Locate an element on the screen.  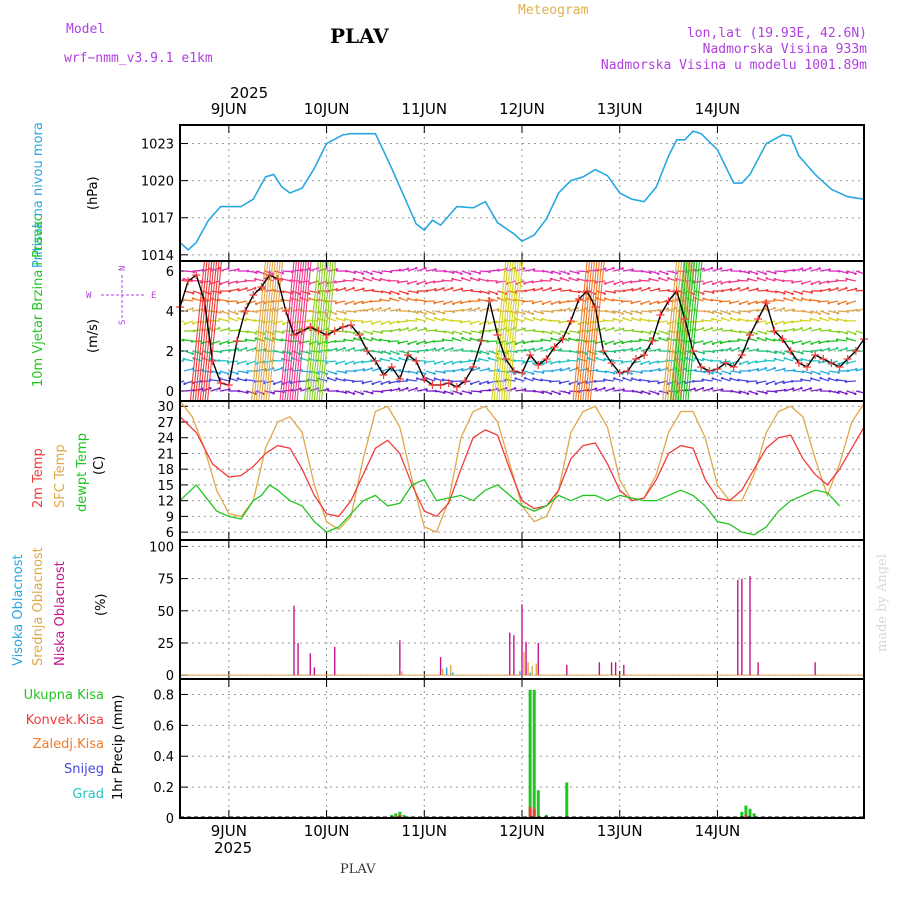
top-date-label: 10JUN is located at coordinates (327, 109).